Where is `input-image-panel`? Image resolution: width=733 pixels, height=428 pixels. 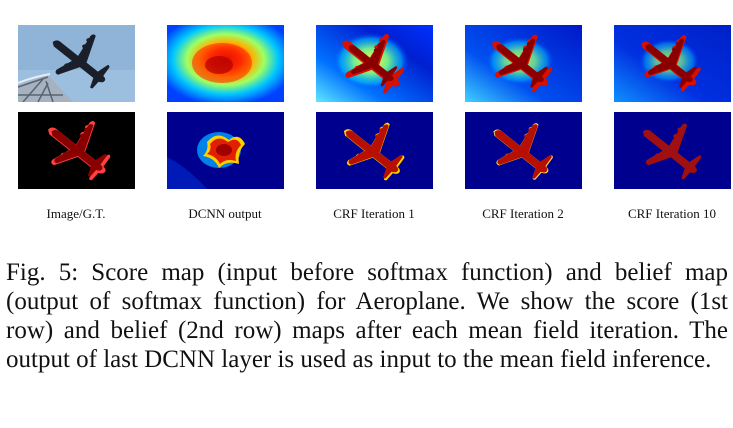 input-image-panel is located at coordinates (76, 63).